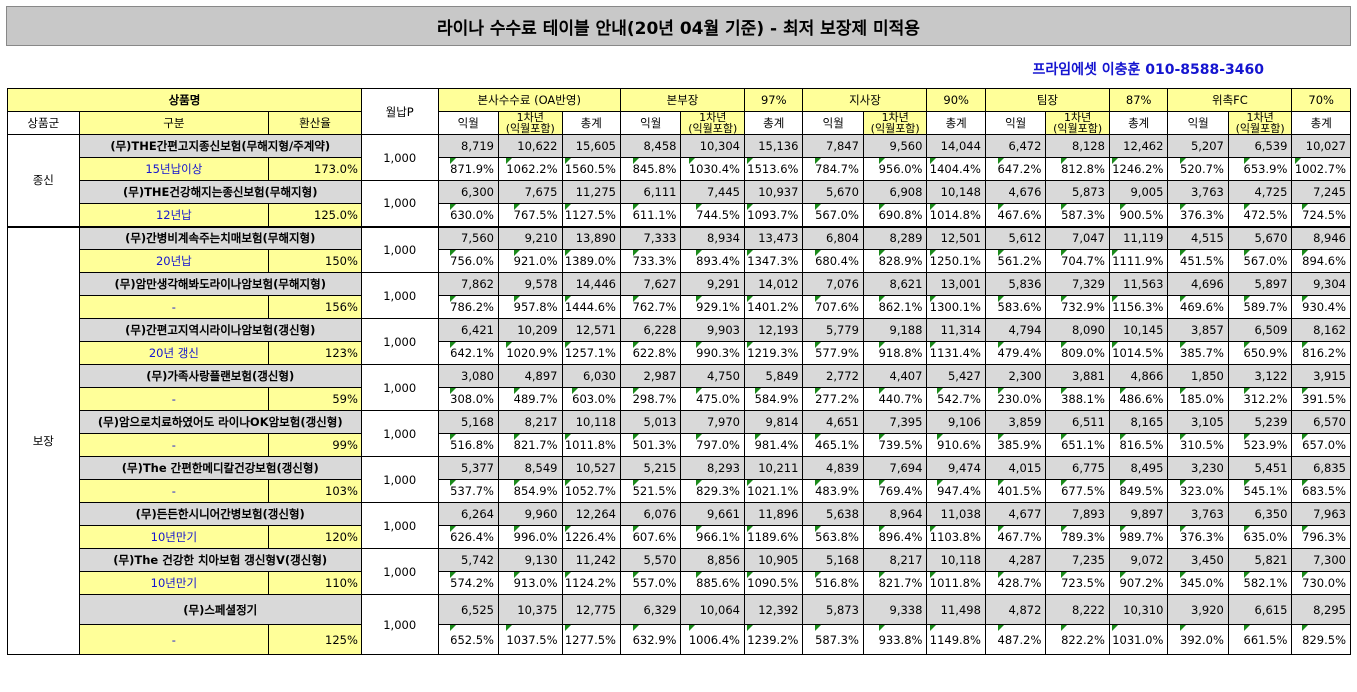 The width and height of the screenshot is (1357, 692). Describe the element at coordinates (174, 169) in the screenshot. I see `product-term: 15년납이상` at that location.